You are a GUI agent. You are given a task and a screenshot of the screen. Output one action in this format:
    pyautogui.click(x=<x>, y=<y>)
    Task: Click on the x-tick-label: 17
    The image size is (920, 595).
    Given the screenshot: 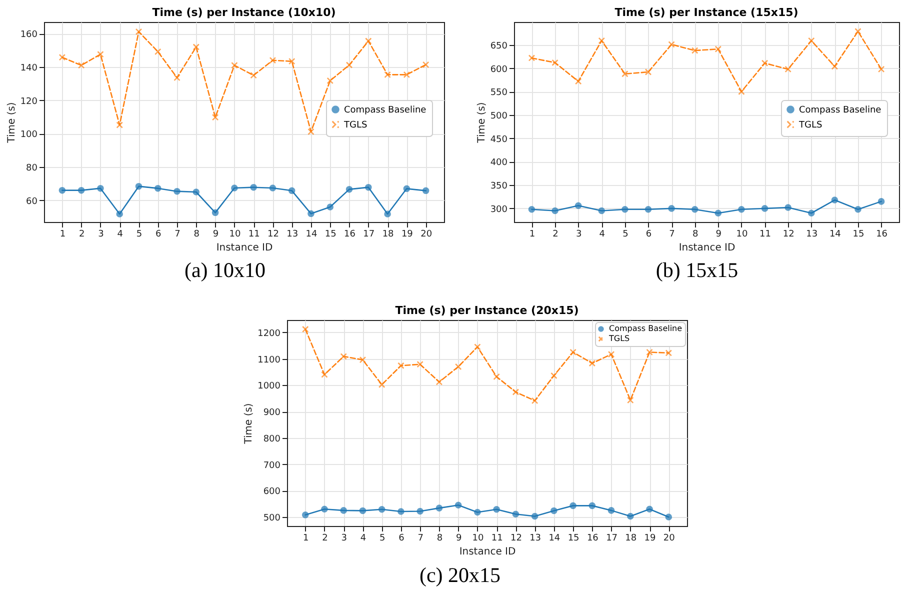 What is the action you would take?
    pyautogui.click(x=369, y=235)
    